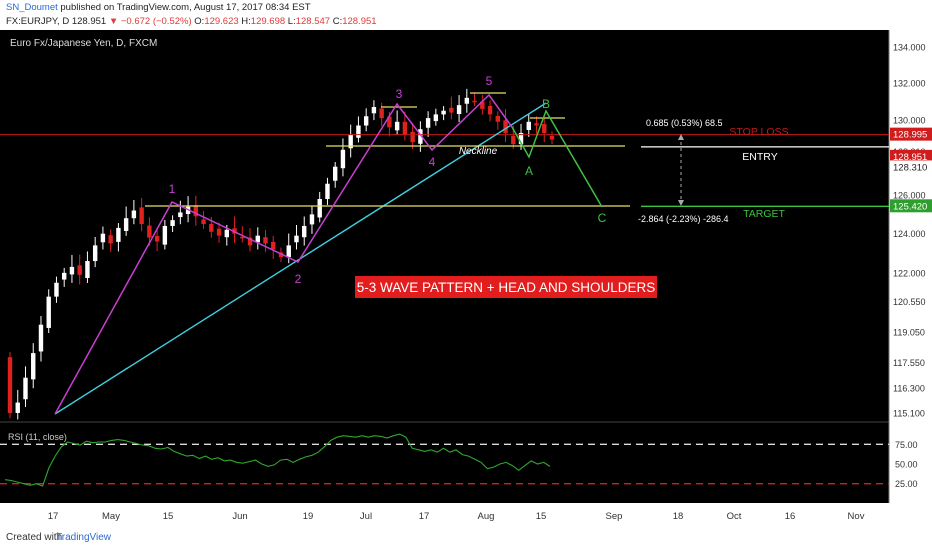 The width and height of the screenshot is (932, 550). I want to click on open-label: O:, so click(199, 21).